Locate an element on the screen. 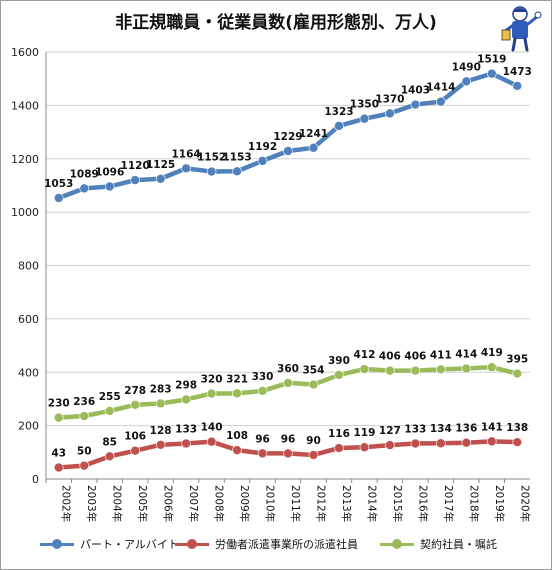 Image resolution: width=552 pixels, height=570 pixels. x-tick-label: 2013年 is located at coordinates (346, 503).